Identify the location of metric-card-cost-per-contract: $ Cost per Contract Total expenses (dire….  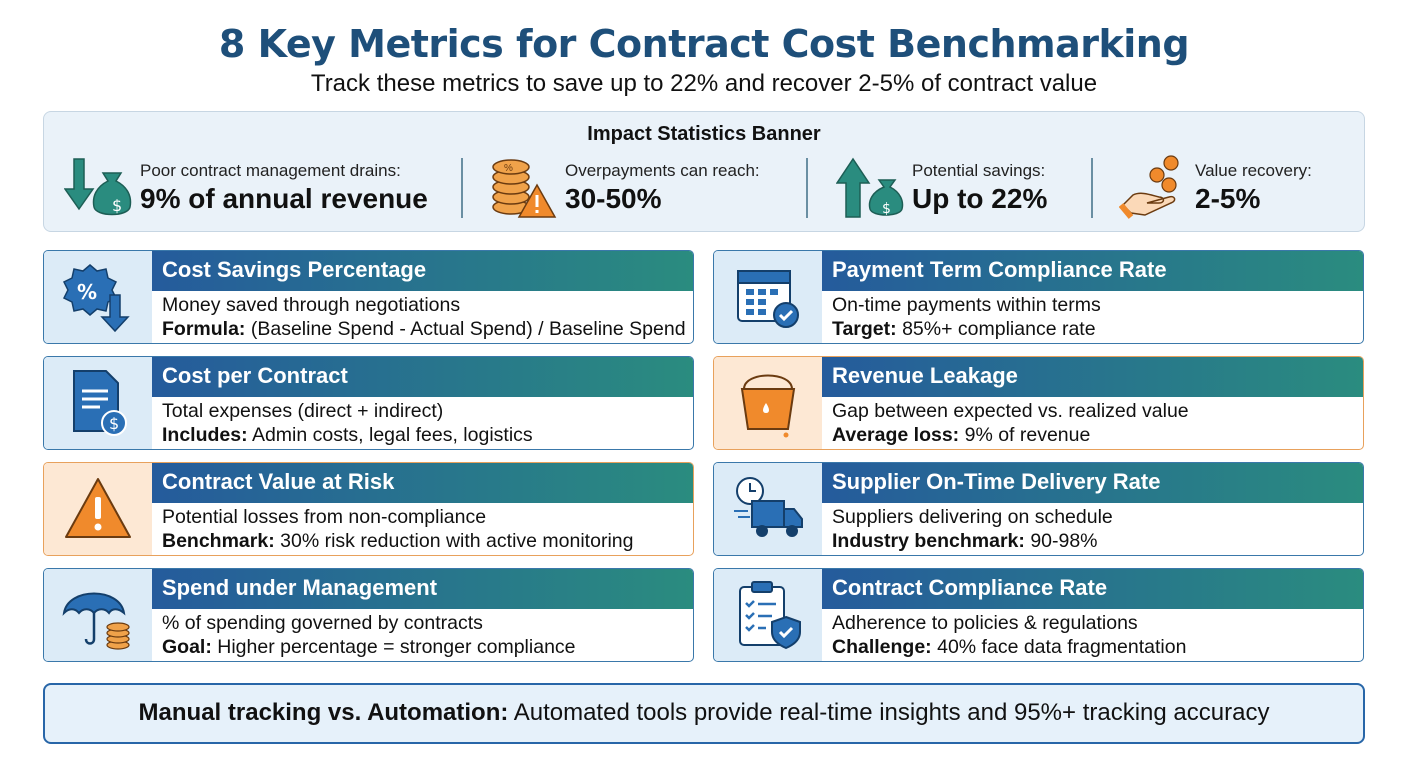
(368, 403).